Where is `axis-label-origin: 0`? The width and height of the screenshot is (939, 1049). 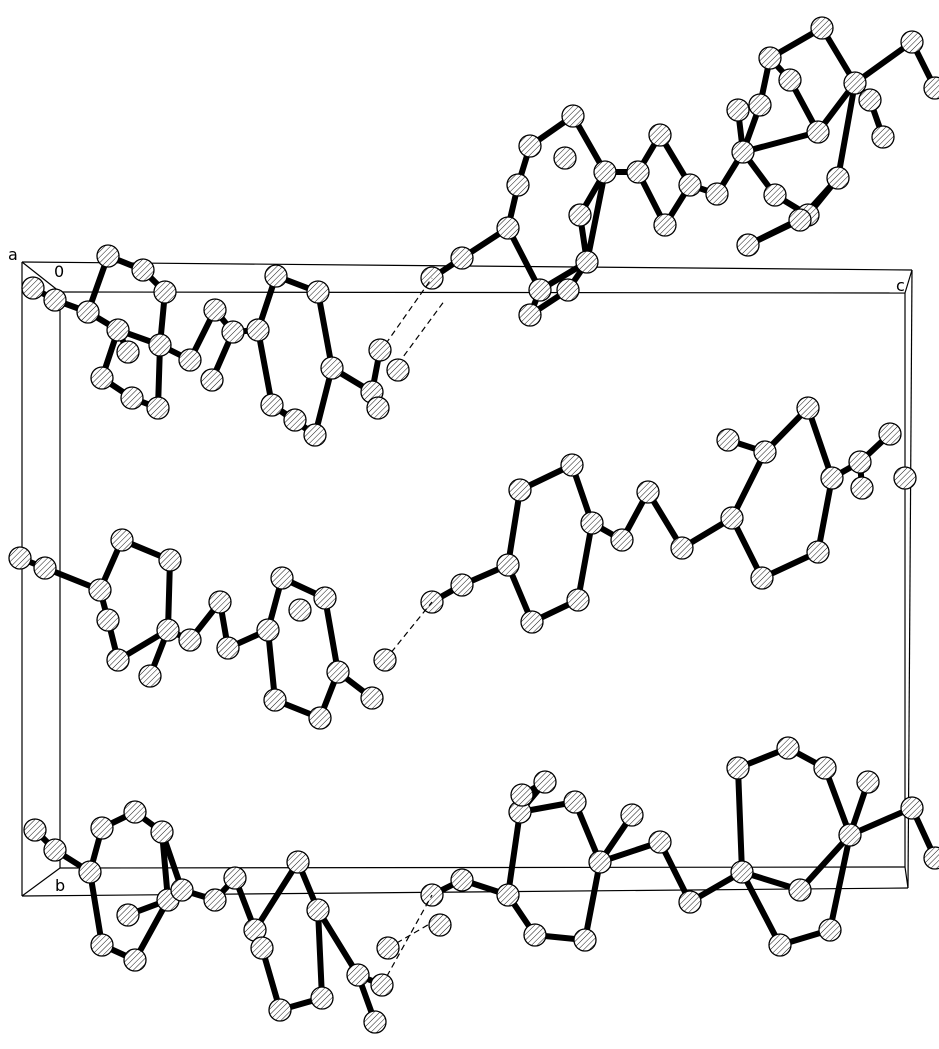 axis-label-origin: 0 is located at coordinates (59, 271).